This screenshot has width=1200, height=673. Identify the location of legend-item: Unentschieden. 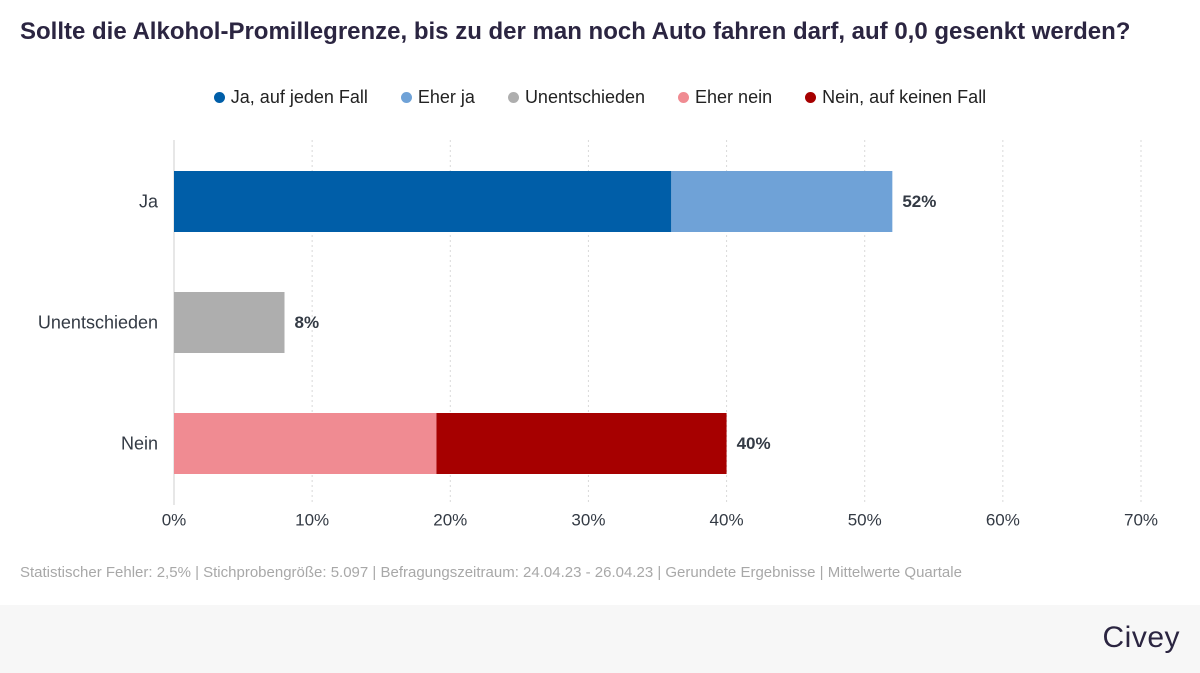
(576, 97).